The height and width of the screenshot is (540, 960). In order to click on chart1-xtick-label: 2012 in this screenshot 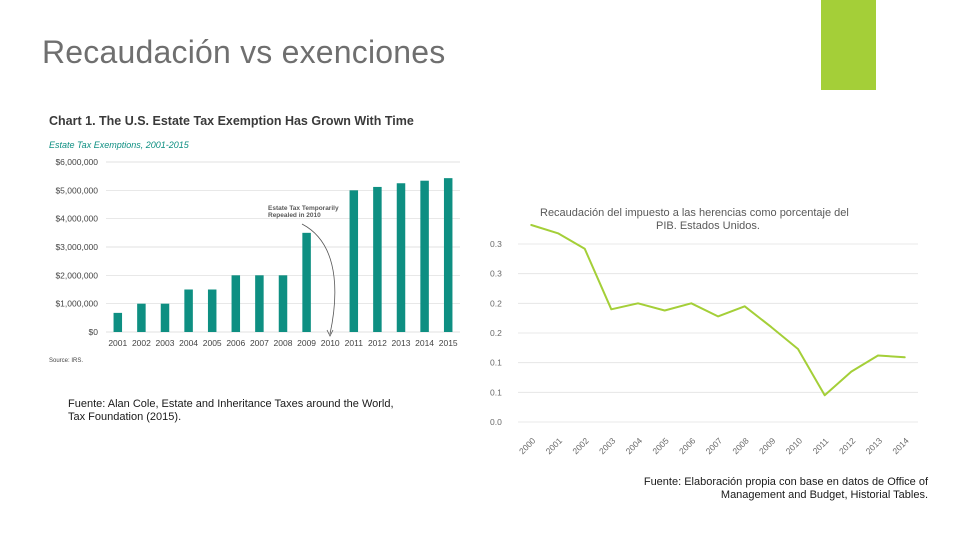, I will do `click(377, 343)`.